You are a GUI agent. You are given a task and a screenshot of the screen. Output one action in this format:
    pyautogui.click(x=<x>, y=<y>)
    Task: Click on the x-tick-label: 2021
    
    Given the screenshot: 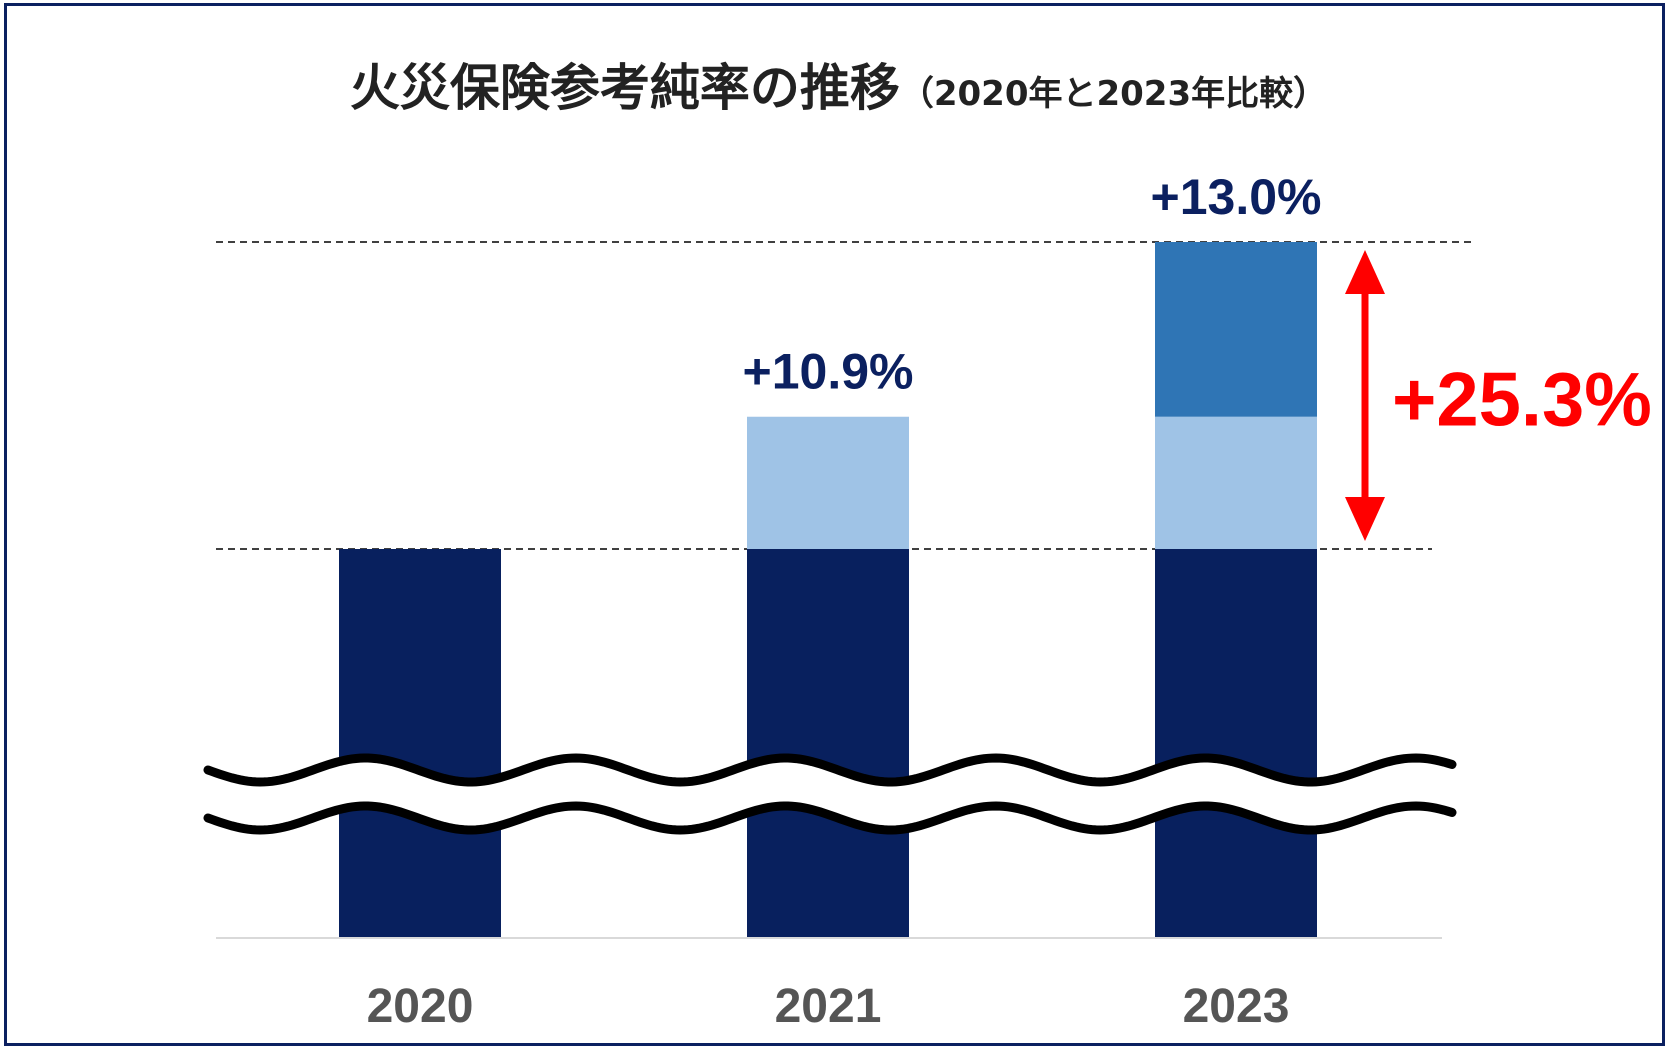 What is the action you would take?
    pyautogui.click(x=828, y=1006)
    